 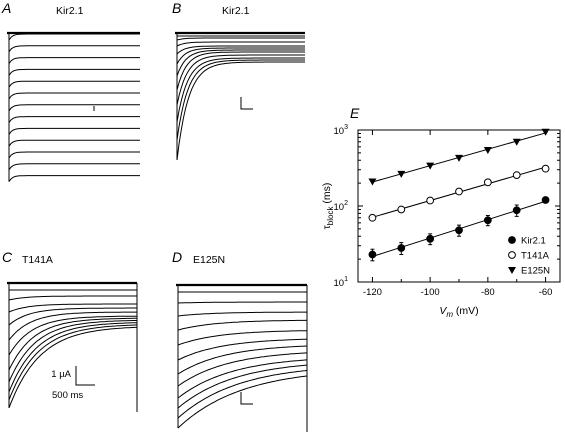 I want to click on panel-b: B Kir2.1, so click(x=238, y=80).